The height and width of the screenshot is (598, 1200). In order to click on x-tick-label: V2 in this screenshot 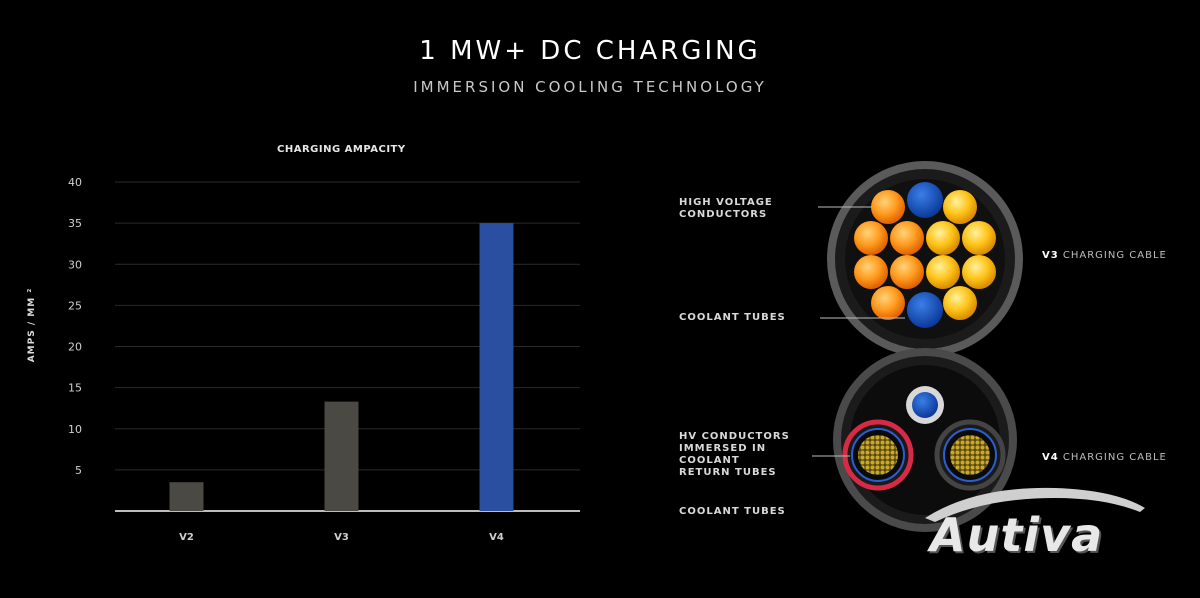, I will do `click(186, 537)`.